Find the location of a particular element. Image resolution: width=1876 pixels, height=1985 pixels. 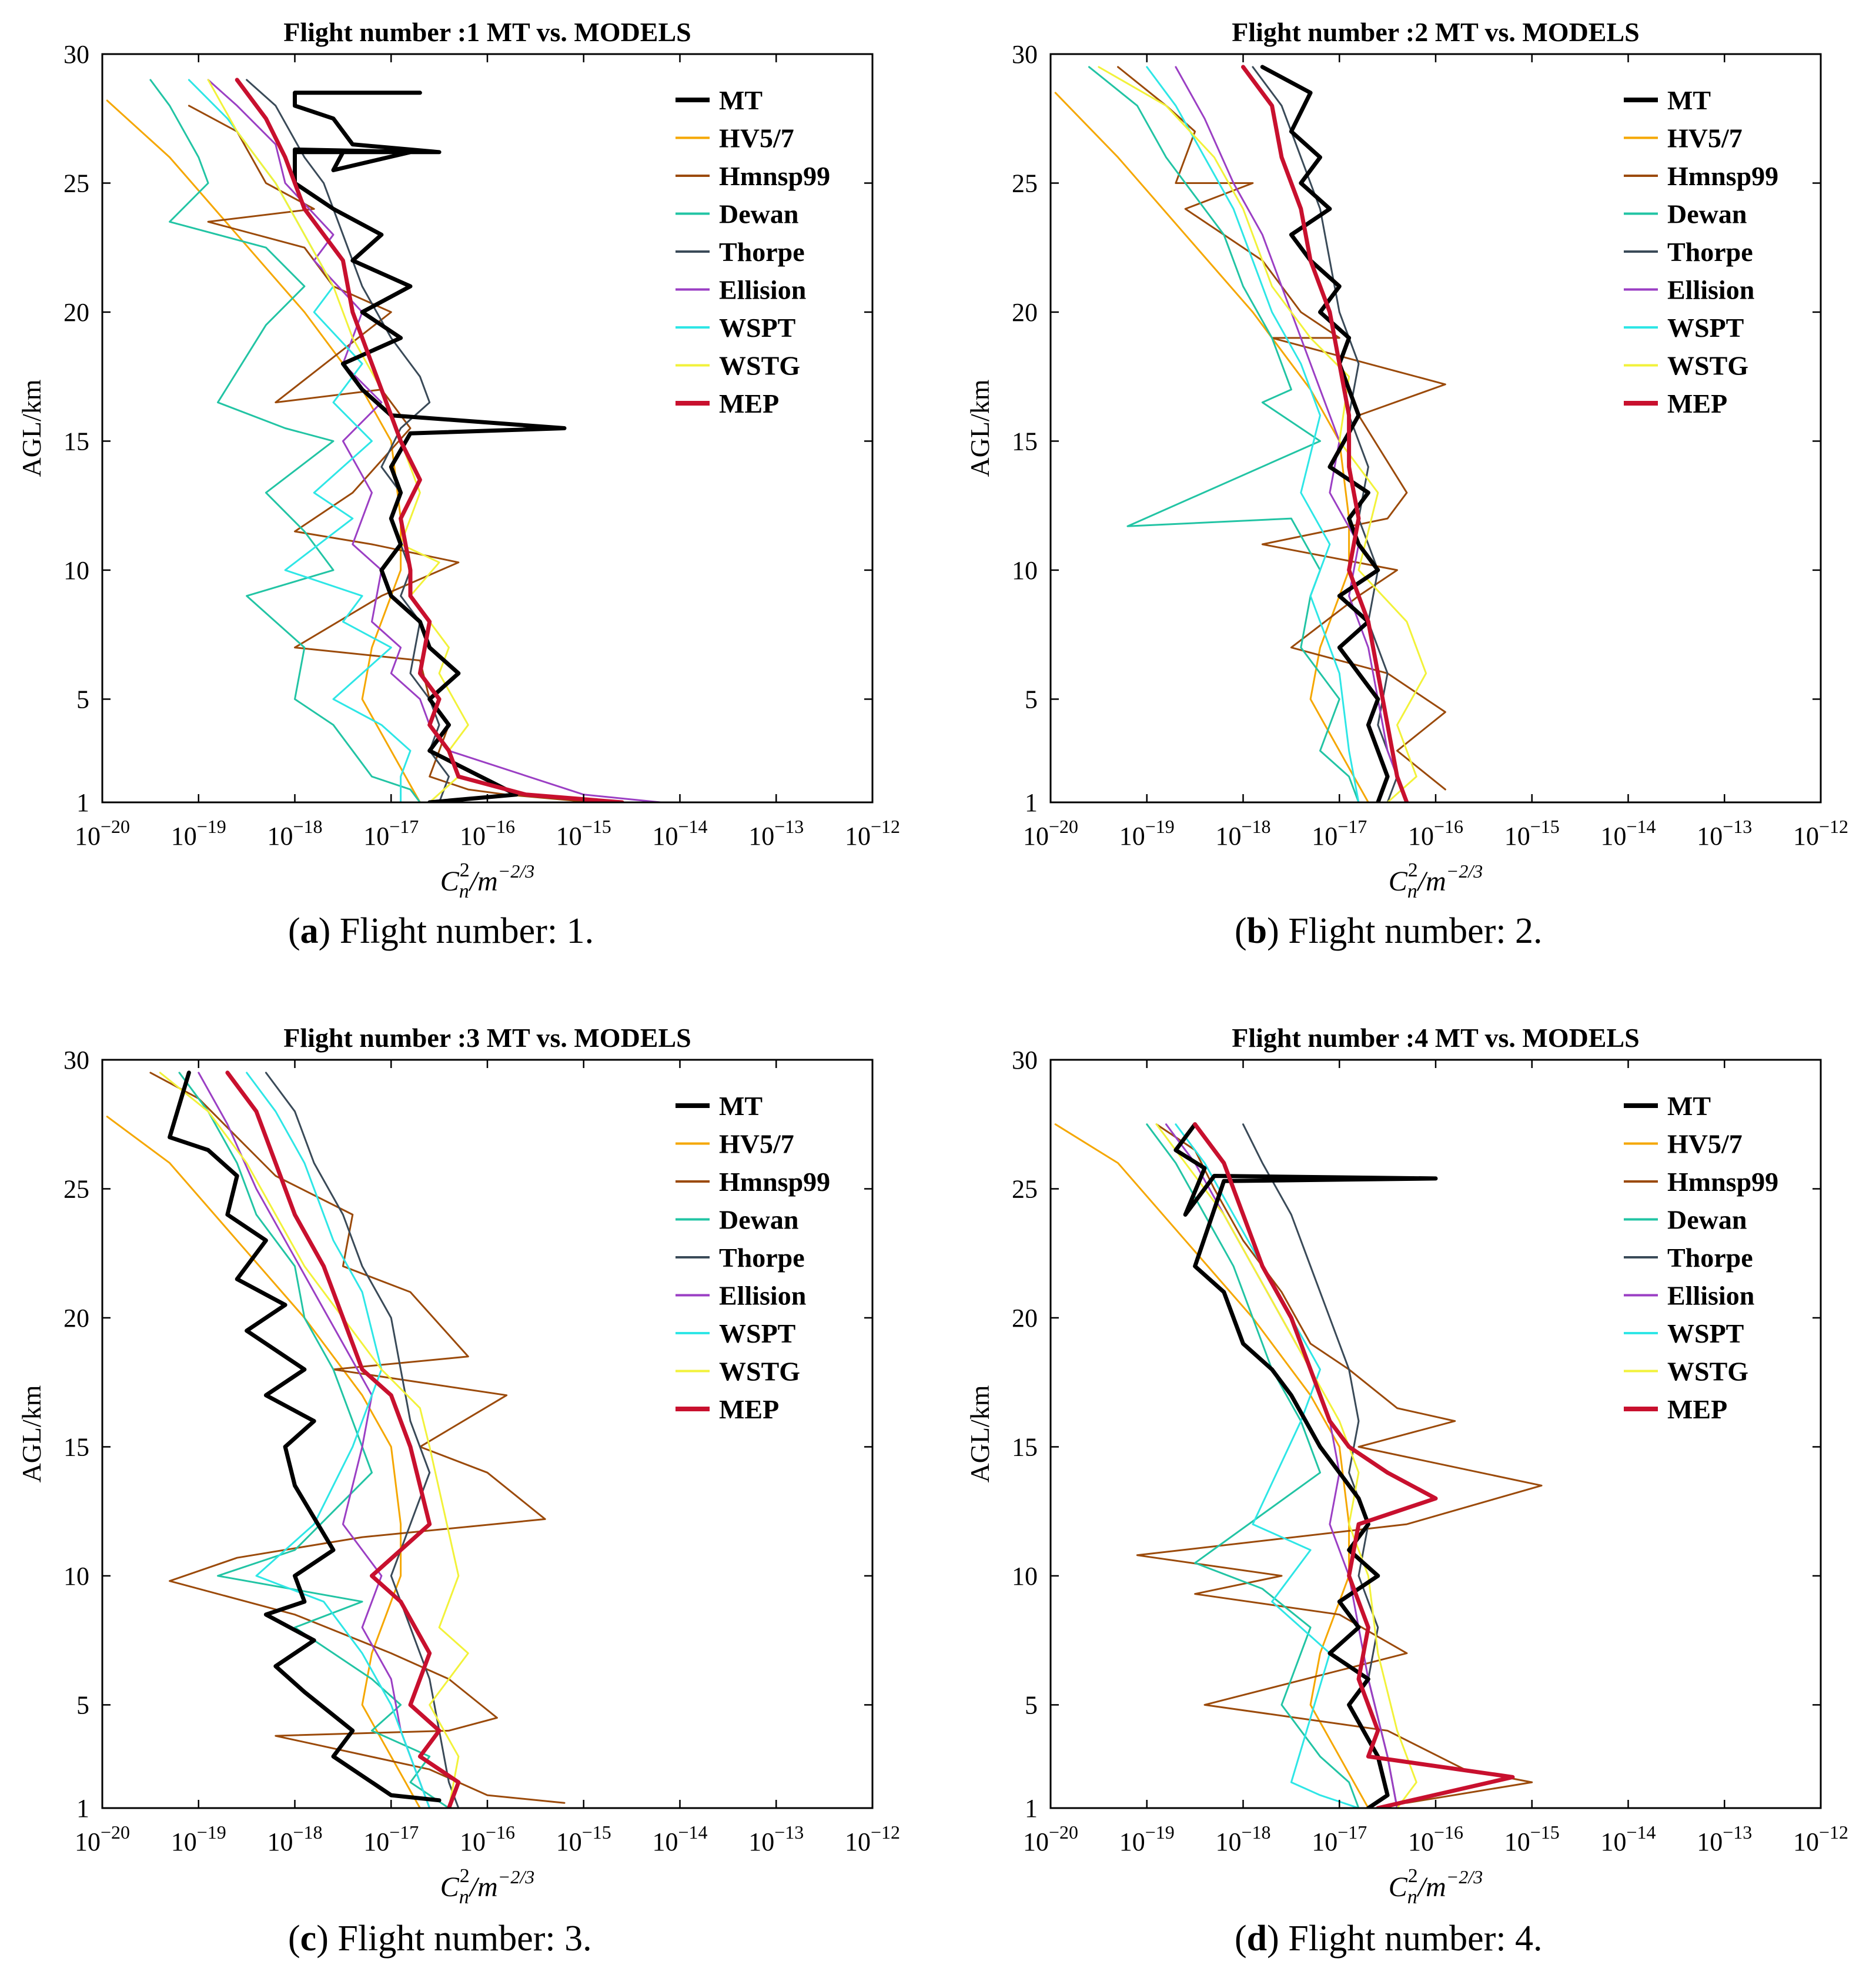

panel-caption: (b) Flight number: 2. is located at coordinates (1389, 931).